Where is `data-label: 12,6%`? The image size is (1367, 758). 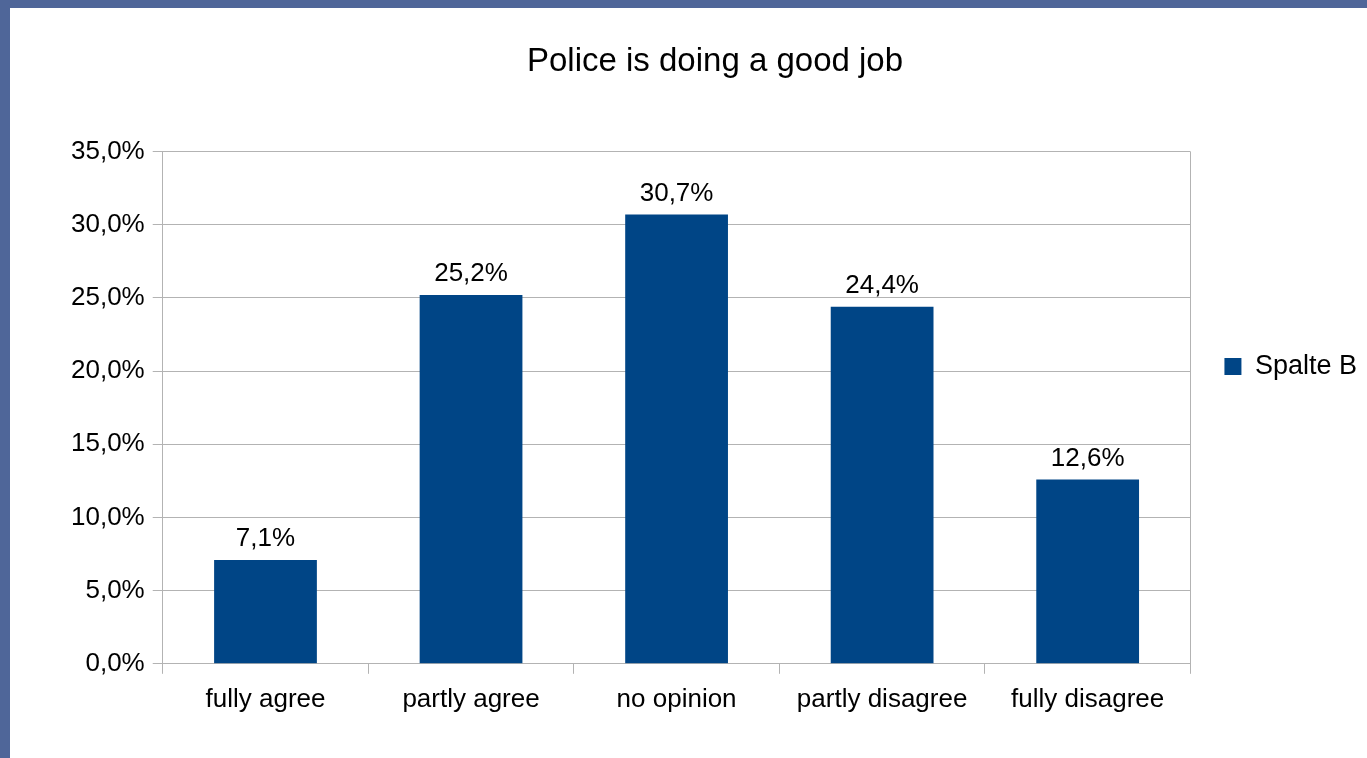 data-label: 12,6% is located at coordinates (1087, 456).